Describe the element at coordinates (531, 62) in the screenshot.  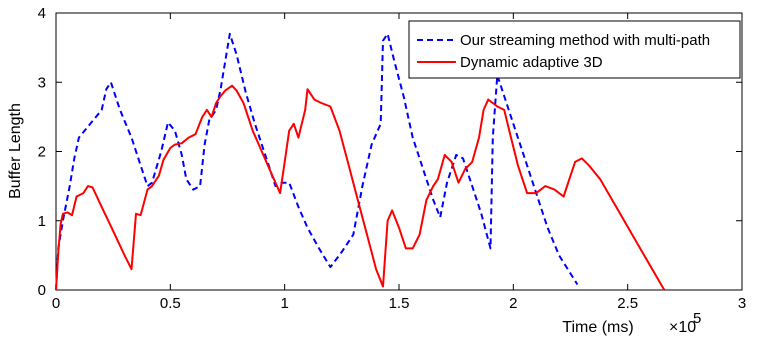
I see `legend-label-dynamic: Dynamic adaptive 3D` at that location.